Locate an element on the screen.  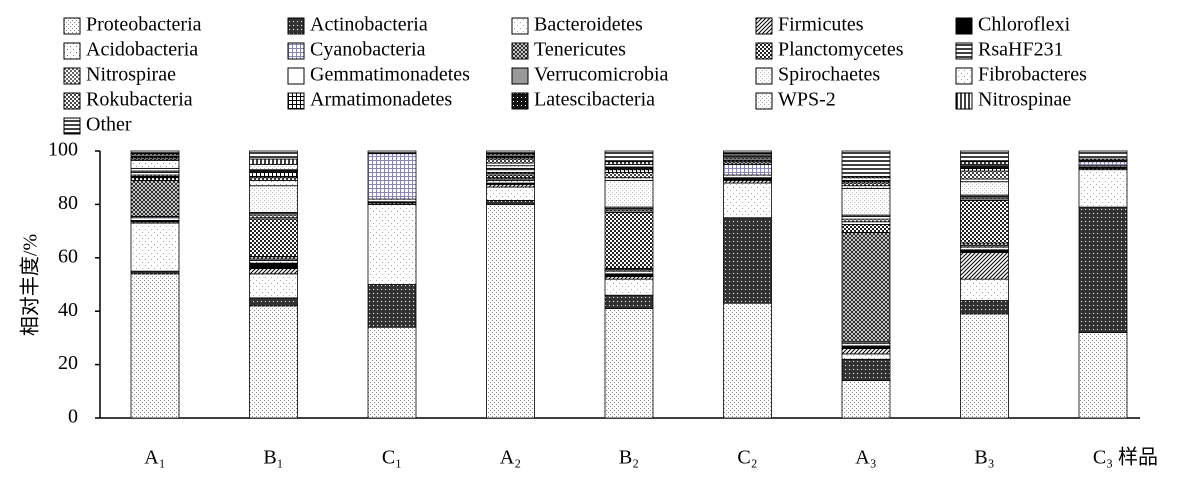
legend-label: WPS-2 is located at coordinates (807, 100).